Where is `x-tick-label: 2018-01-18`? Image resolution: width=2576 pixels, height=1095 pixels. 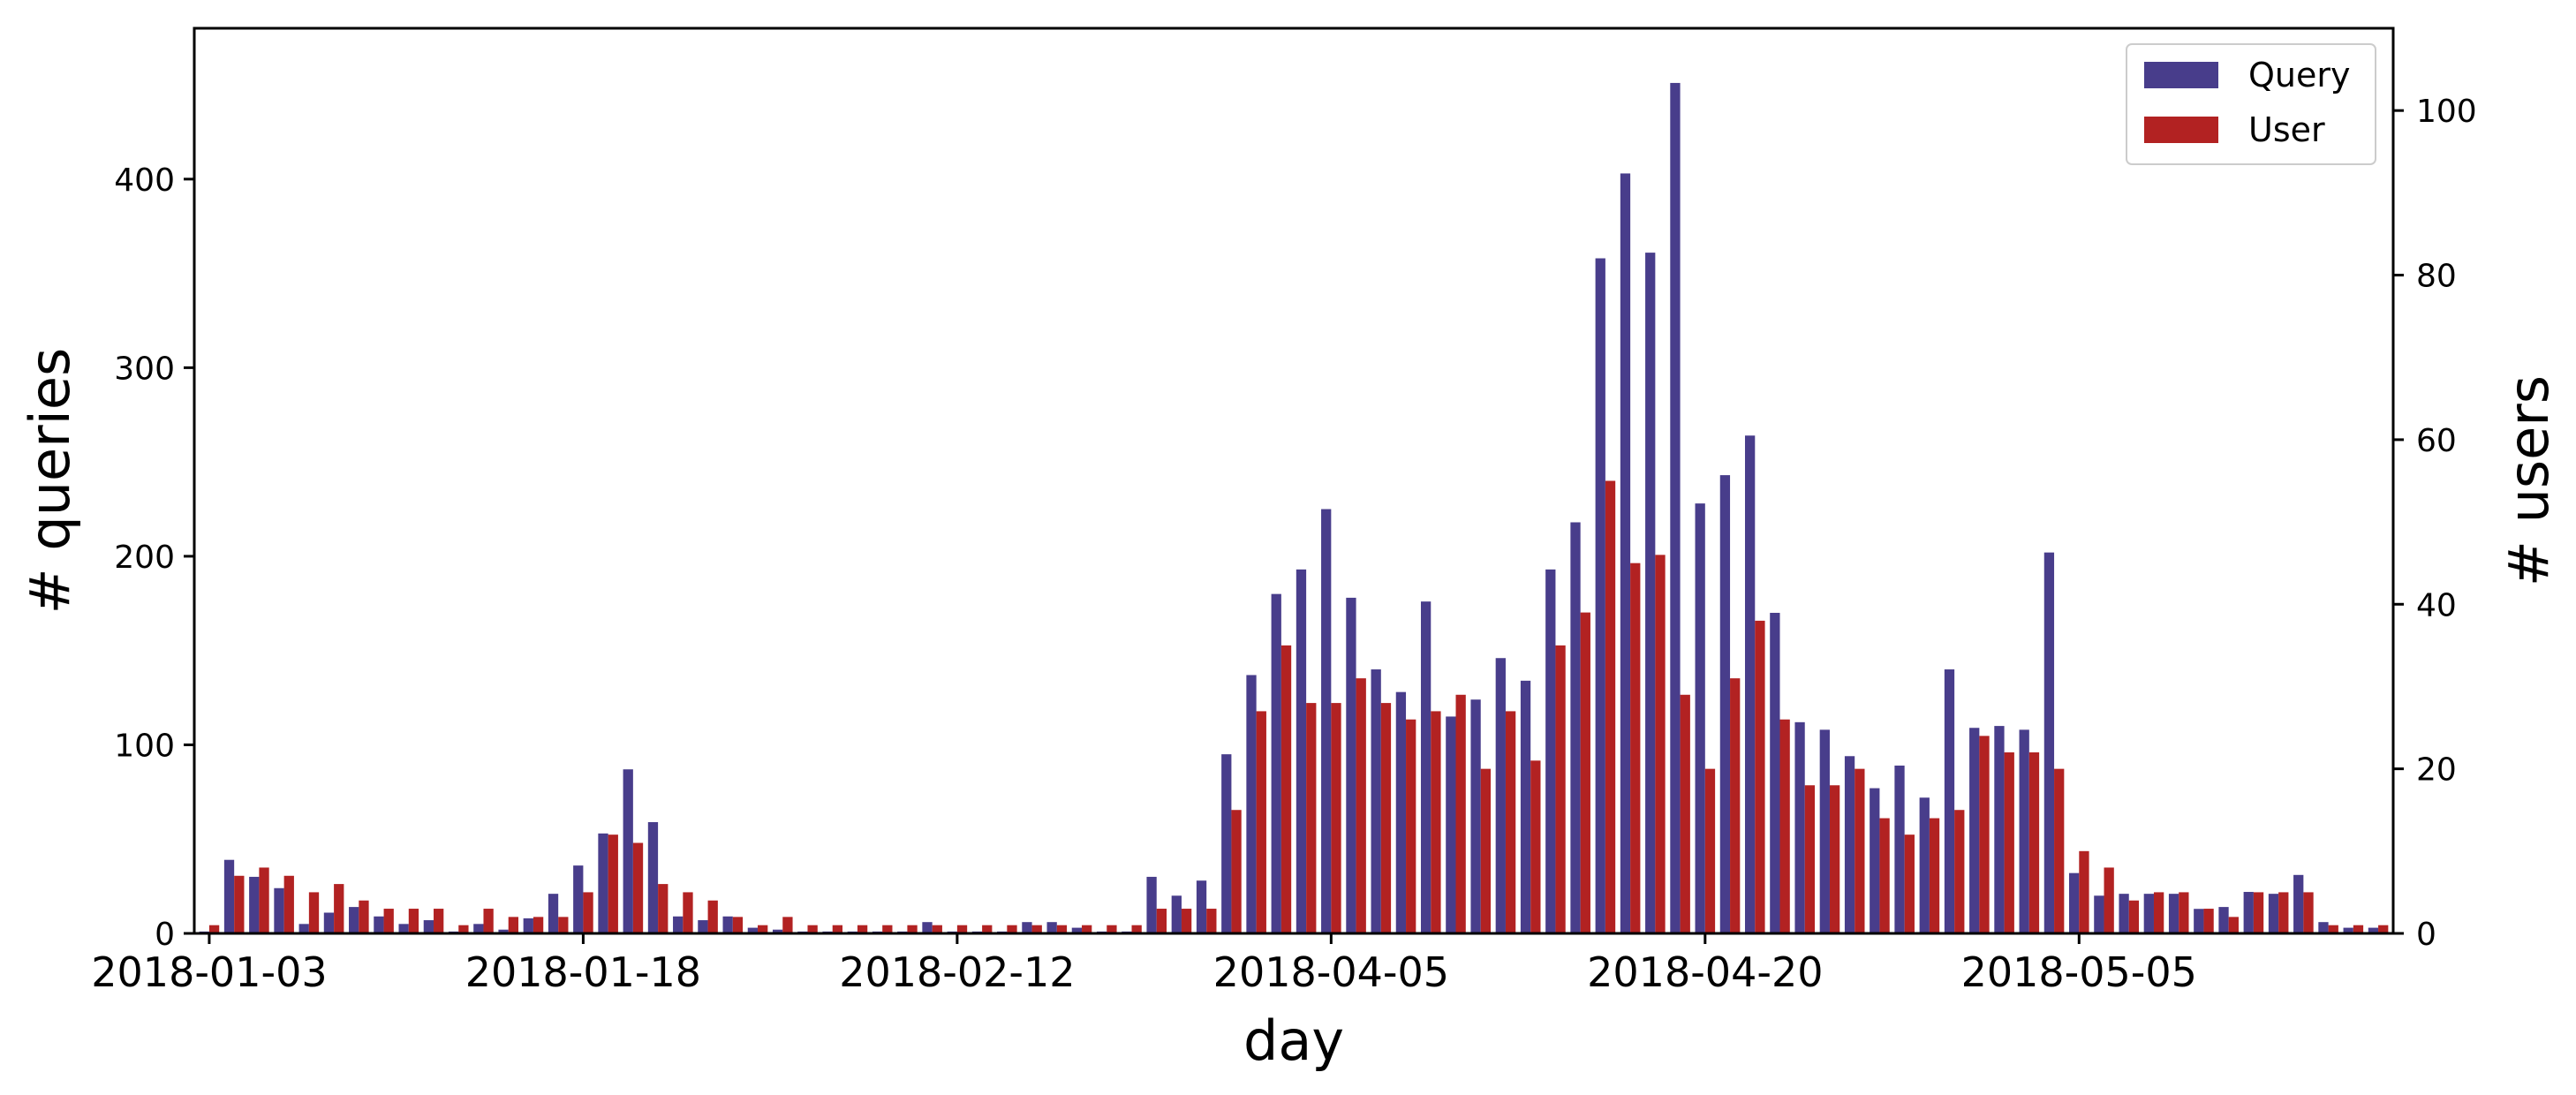 x-tick-label: 2018-01-18 is located at coordinates (583, 972).